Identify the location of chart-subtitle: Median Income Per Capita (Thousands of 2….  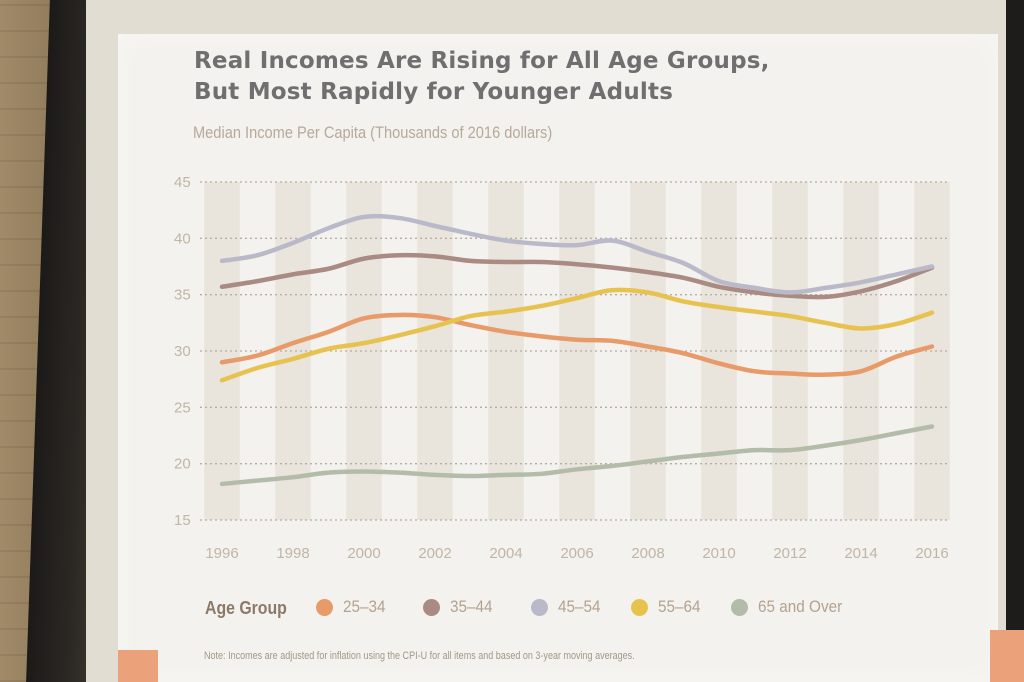
(373, 132).